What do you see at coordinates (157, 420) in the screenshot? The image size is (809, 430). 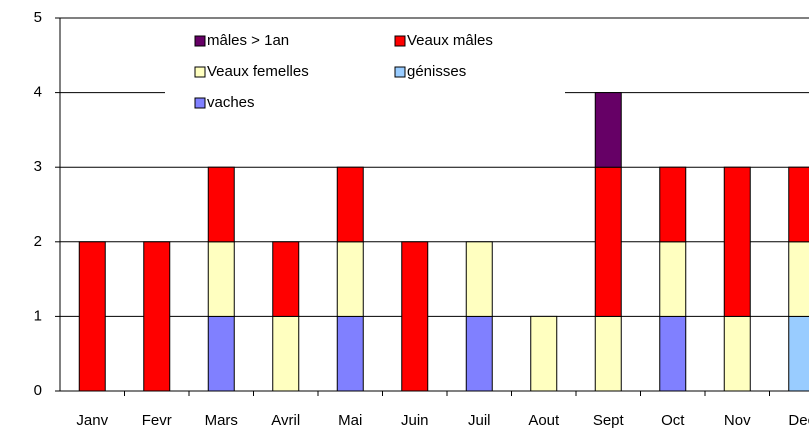 I see `x-tick-label: Fevr` at bounding box center [157, 420].